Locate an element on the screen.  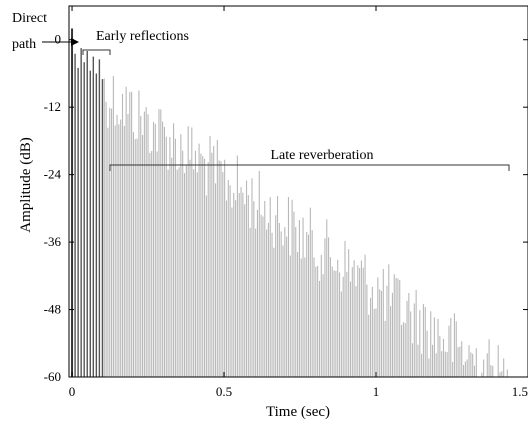
early-reflections-annotation: Early reflections is located at coordinates (135, 42).